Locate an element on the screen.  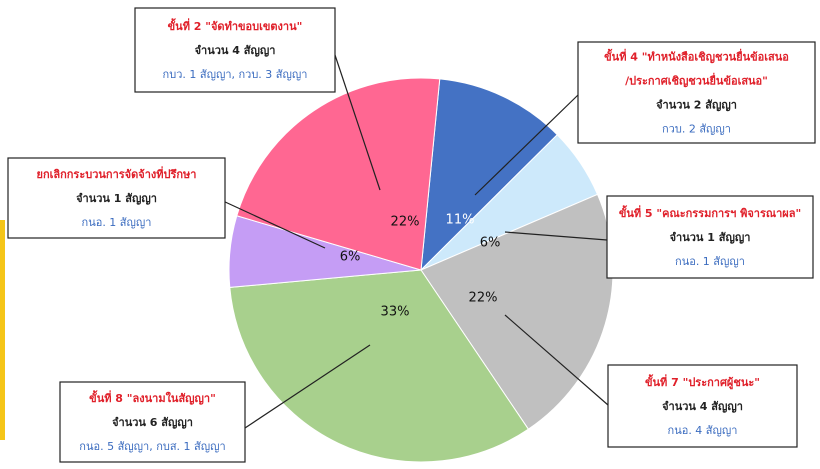
data-label: 11% is located at coordinates (460, 220).